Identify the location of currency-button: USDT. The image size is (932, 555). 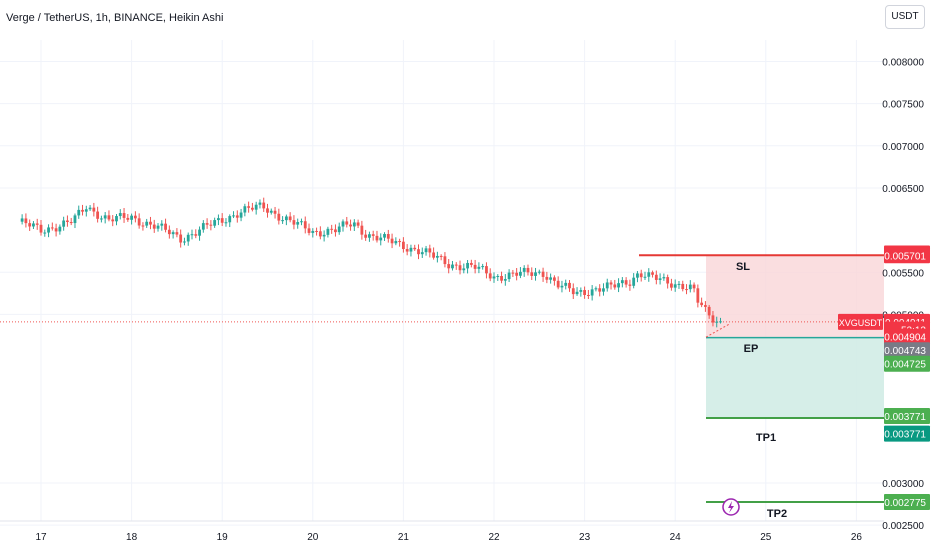
(905, 17).